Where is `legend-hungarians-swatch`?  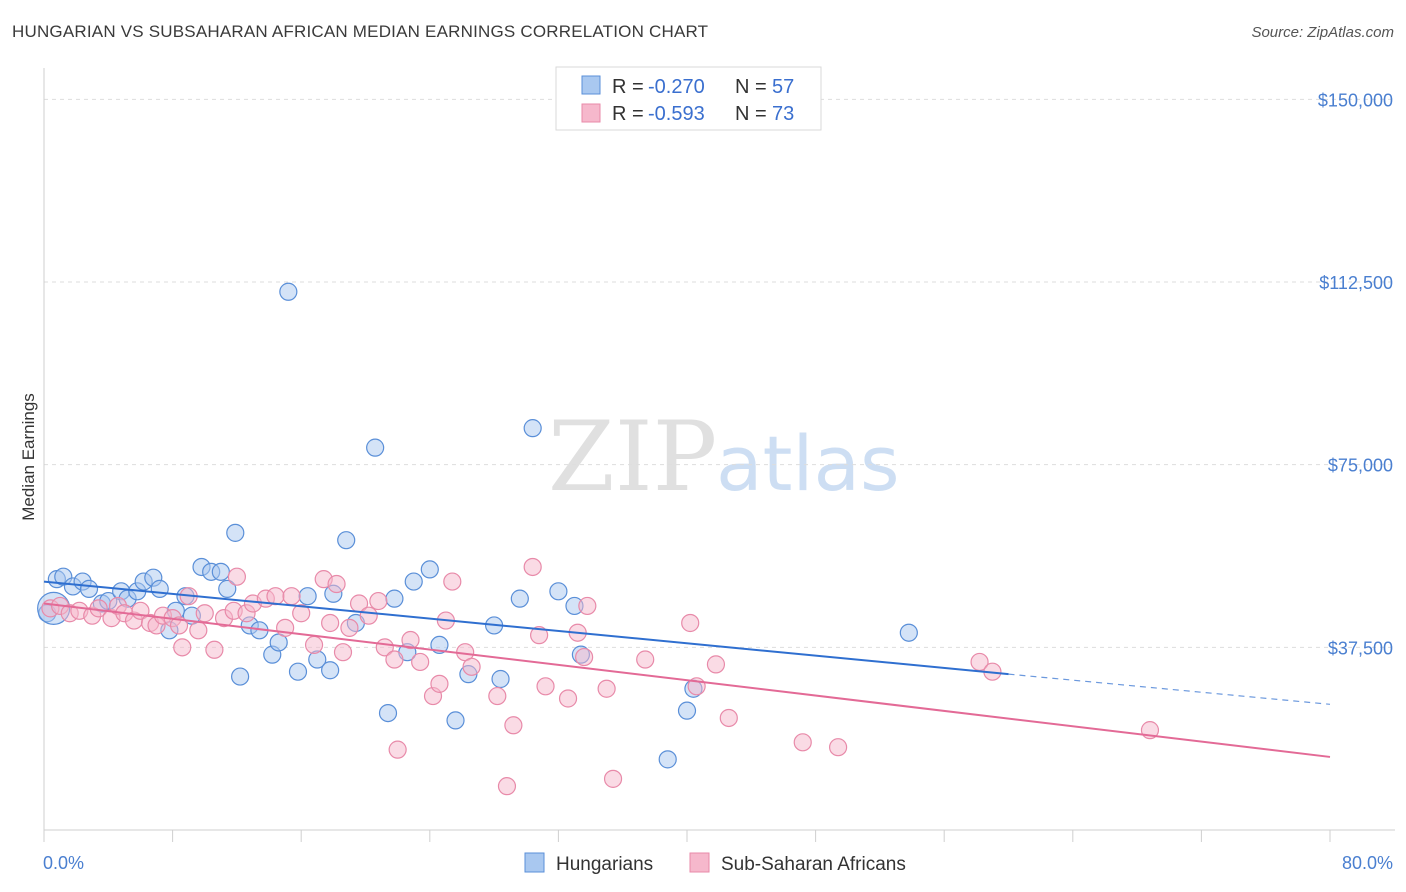
legend-hungarians-swatch is located at coordinates (534, 862).